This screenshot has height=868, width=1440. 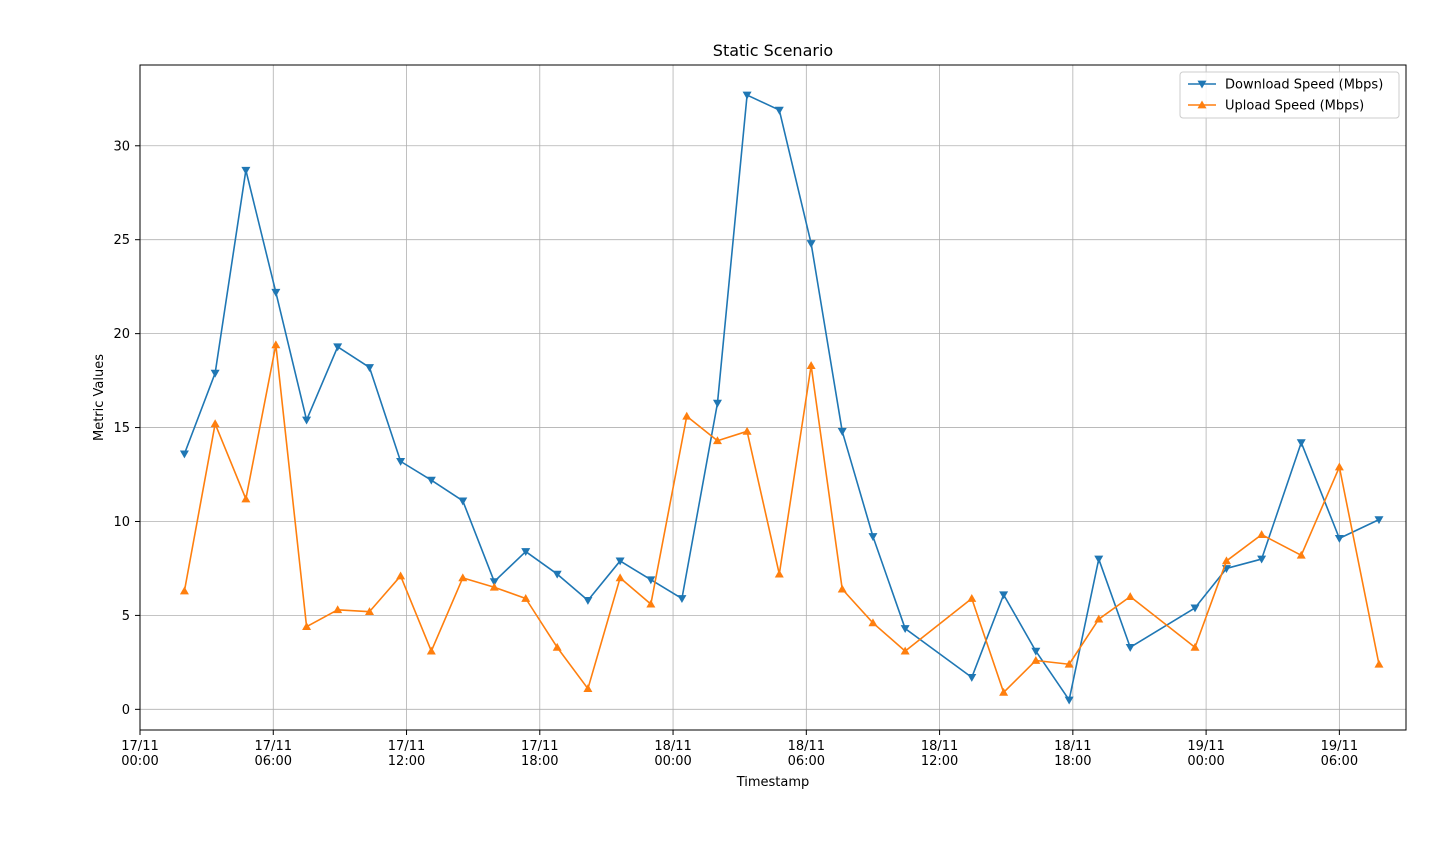 What do you see at coordinates (1072, 761) in the screenshot?
I see `x-tick-label-line: 18:00` at bounding box center [1072, 761].